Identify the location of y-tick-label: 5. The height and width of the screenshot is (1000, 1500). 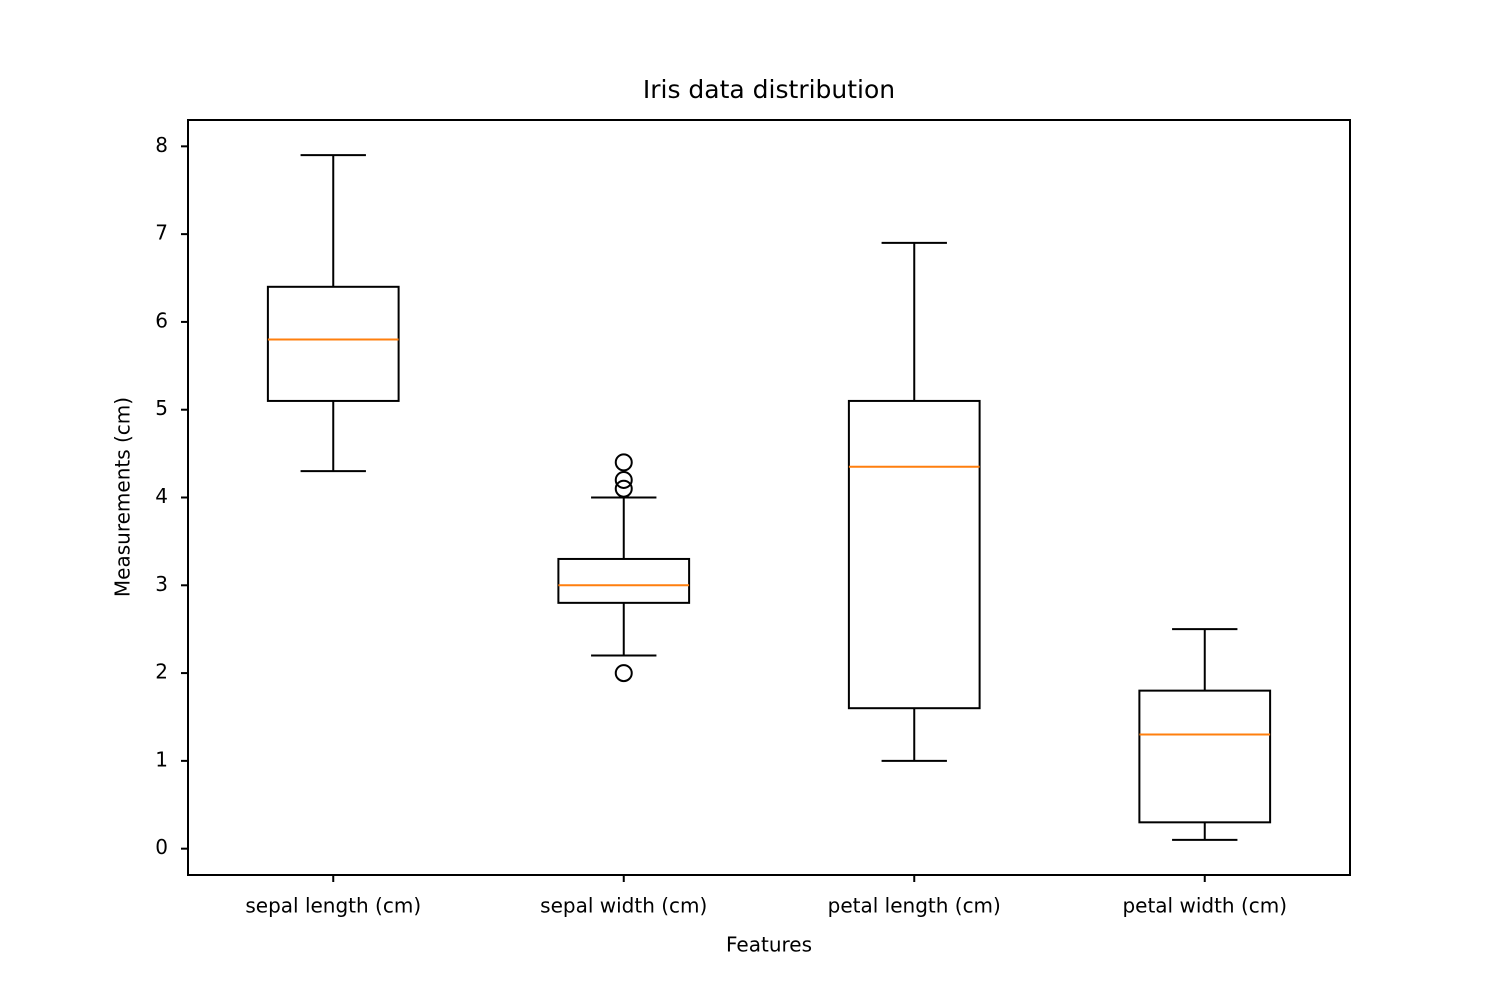
(161, 408).